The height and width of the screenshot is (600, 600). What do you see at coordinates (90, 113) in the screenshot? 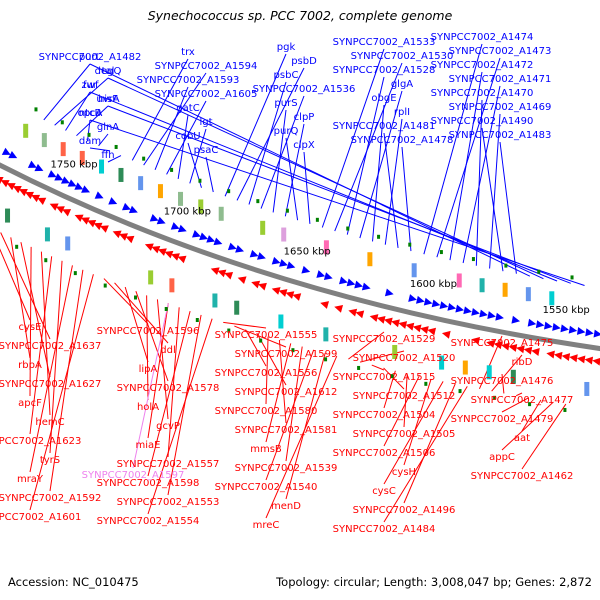
I see `gene-label: opcA` at bounding box center [90, 113].